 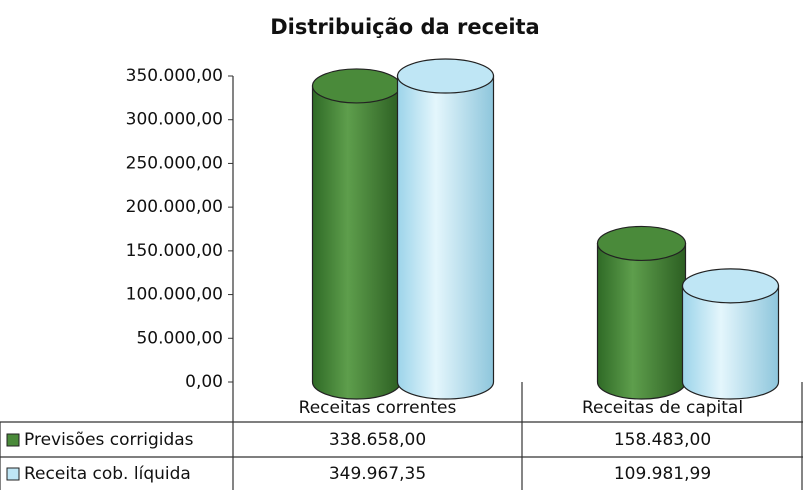 What do you see at coordinates (662, 474) in the screenshot?
I see `table-value: 109.981,99` at bounding box center [662, 474].